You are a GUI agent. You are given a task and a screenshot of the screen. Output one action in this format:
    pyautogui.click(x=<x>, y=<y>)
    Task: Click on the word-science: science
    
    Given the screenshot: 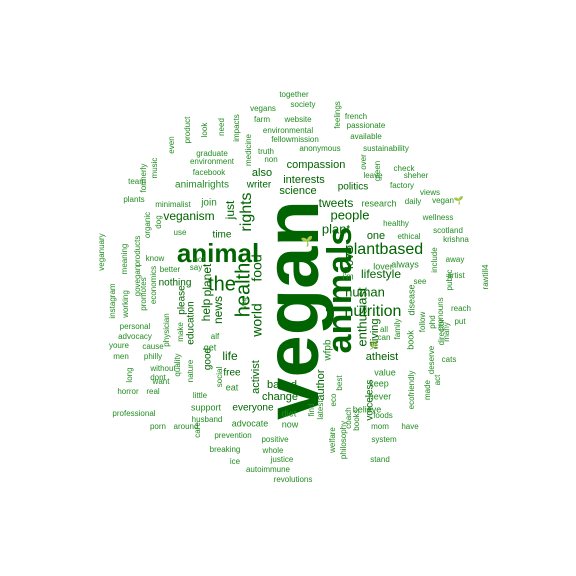 What is the action you would take?
    pyautogui.click(x=297, y=191)
    